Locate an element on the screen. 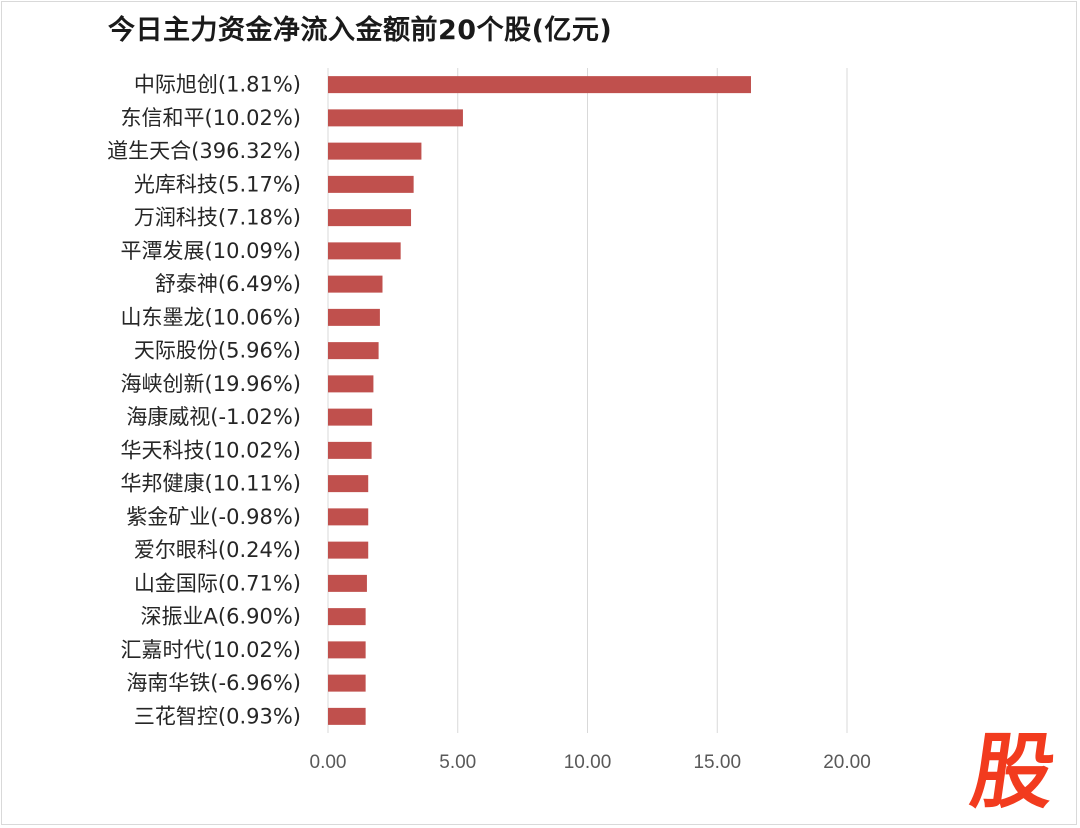  category-label: 汇嘉时代(10.02%) is located at coordinates (211, 650).